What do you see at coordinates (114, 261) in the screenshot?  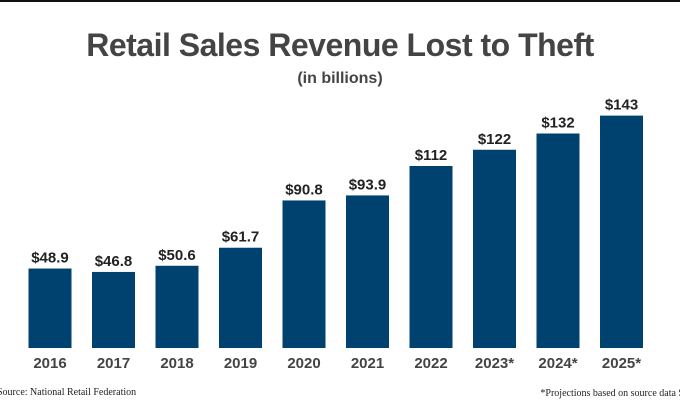 I see `data-label: $46.8` at bounding box center [114, 261].